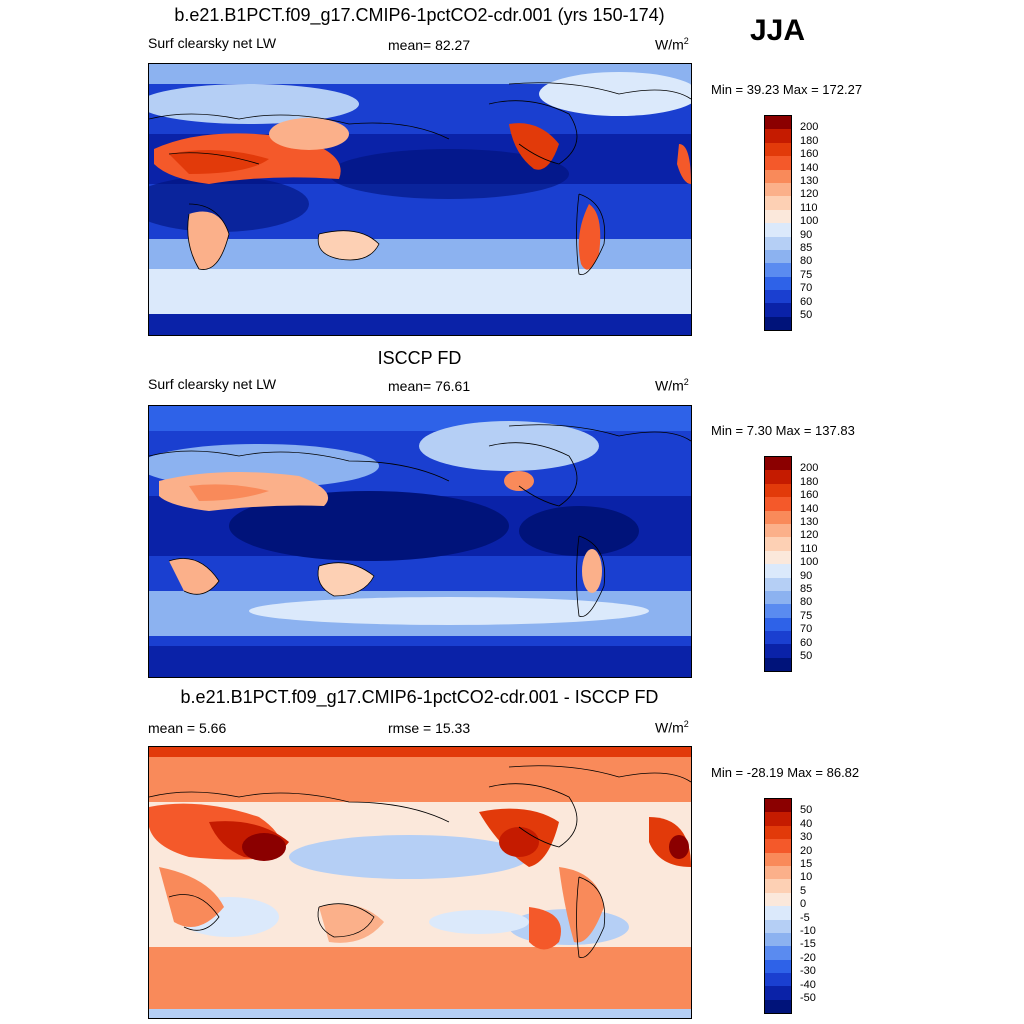 The image size is (1024, 1024). Describe the element at coordinates (783, 430) in the screenshot. I see `panel2-minmax: Min = 7.30 Max = 137.83` at that location.